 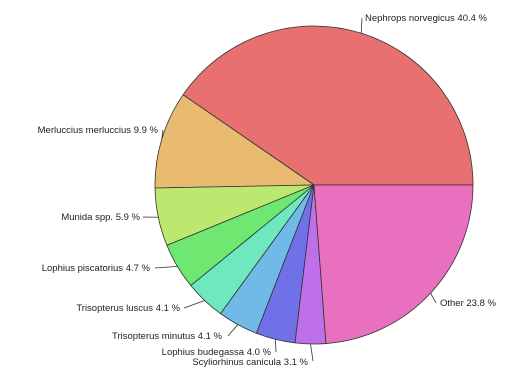 I want to click on leader-line-nephrops-norvegicus, so click(x=361, y=25).